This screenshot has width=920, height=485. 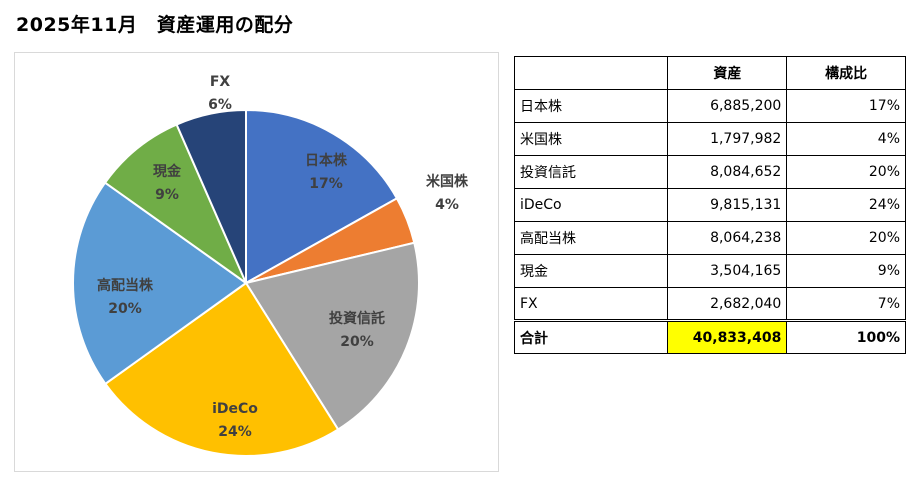 I want to click on total-ratio: 100%, so click(x=846, y=336).